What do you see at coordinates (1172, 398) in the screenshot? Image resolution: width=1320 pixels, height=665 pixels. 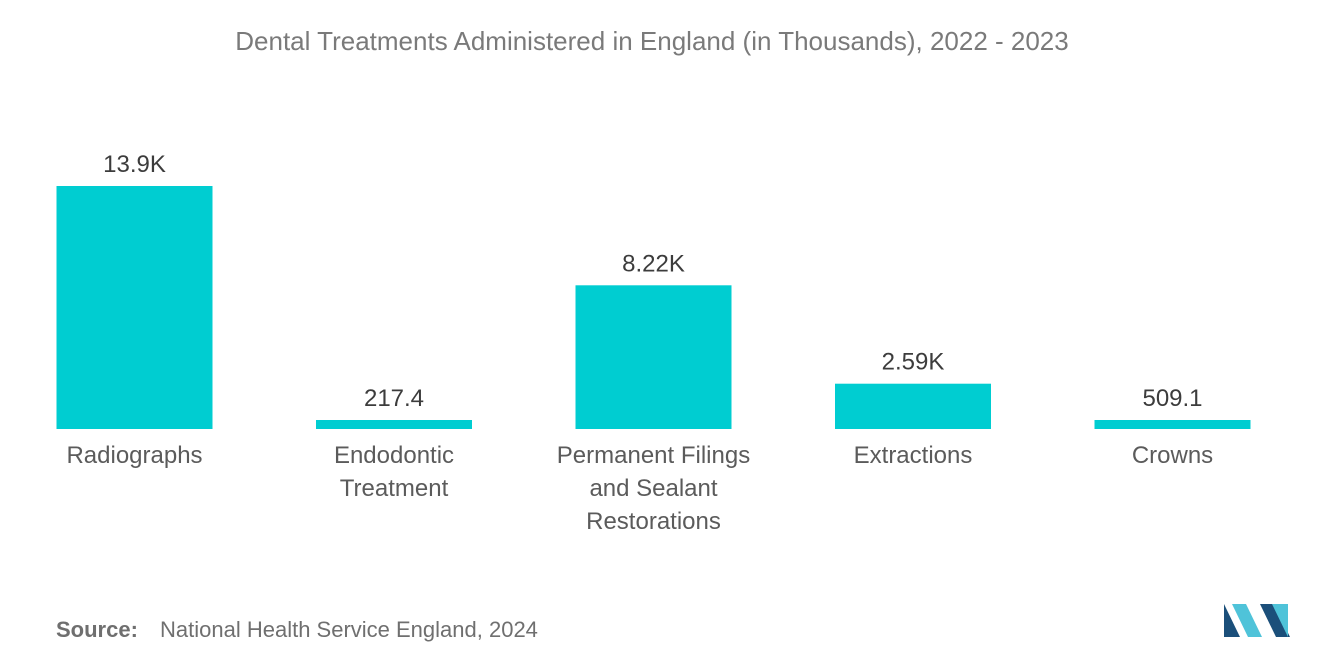 I see `value-label-4: 509.1` at bounding box center [1172, 398].